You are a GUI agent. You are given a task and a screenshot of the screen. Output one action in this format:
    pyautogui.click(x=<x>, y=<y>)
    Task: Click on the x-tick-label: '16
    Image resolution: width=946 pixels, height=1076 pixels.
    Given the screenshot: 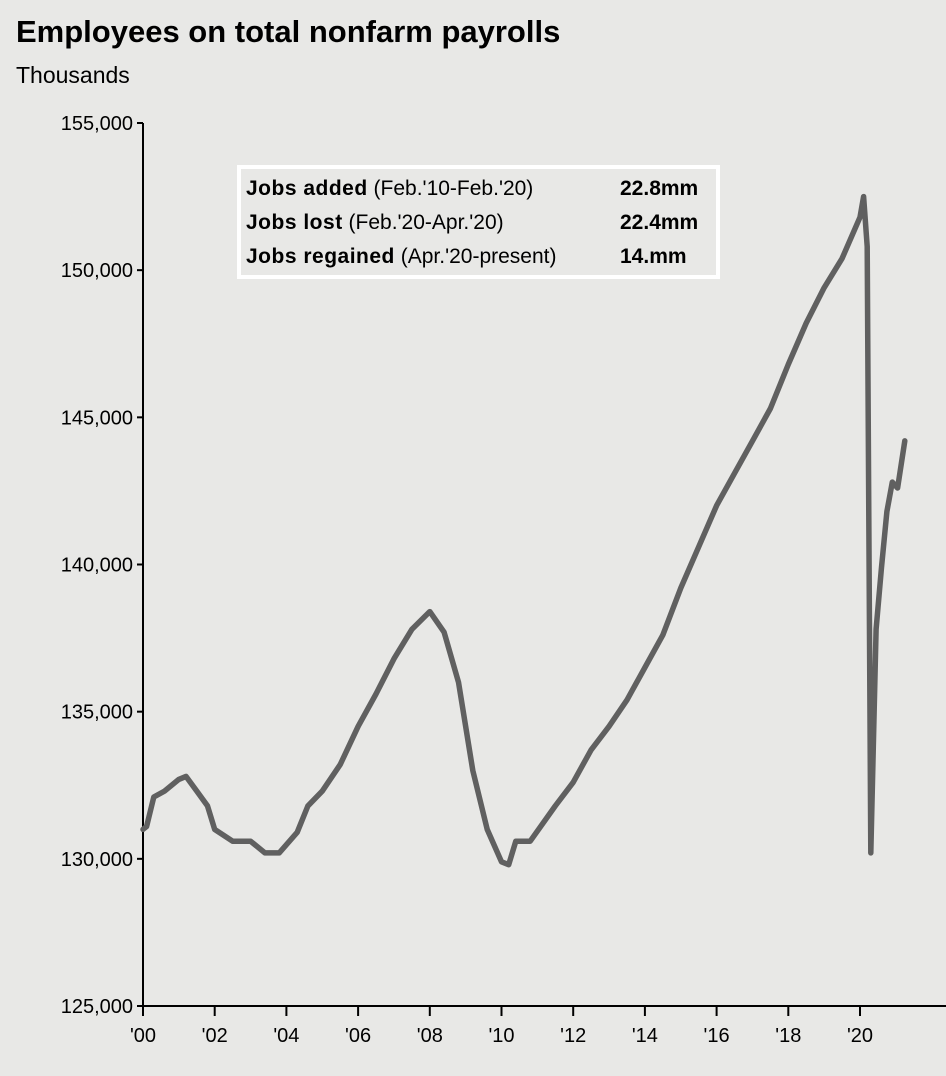 What is the action you would take?
    pyautogui.click(x=717, y=1036)
    